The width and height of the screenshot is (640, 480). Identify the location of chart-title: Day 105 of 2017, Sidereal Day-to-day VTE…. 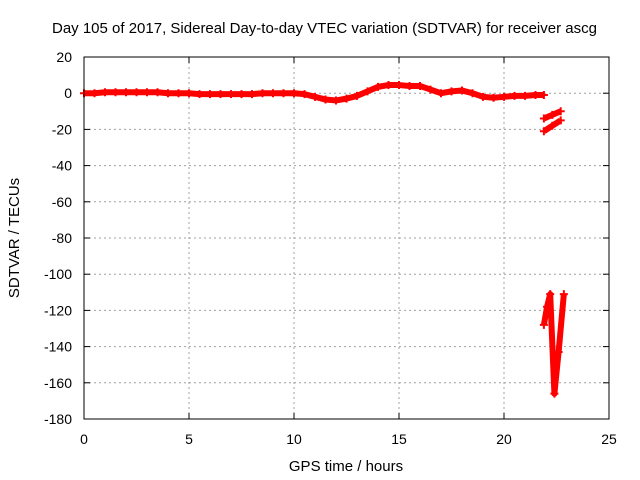
(324, 28).